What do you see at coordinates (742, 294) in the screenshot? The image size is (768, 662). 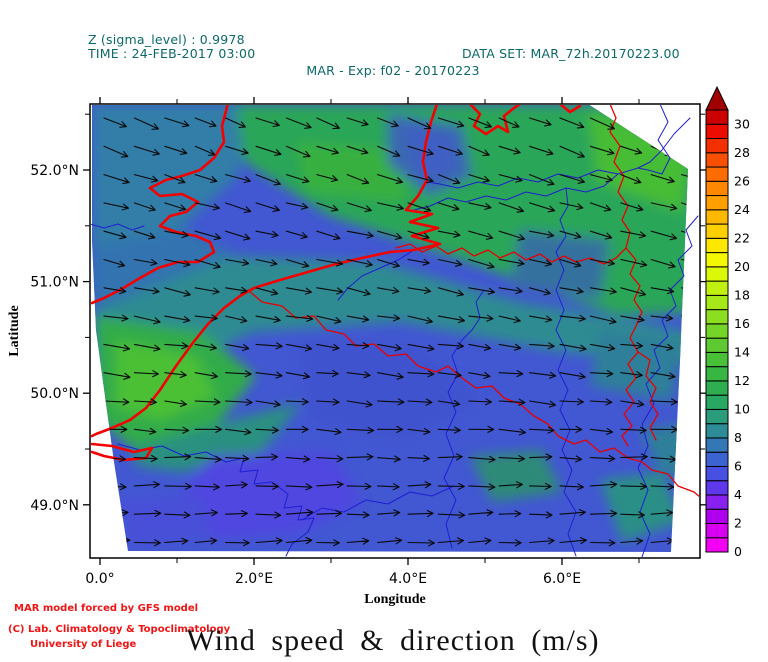 I see `colorbar-label: 18` at bounding box center [742, 294].